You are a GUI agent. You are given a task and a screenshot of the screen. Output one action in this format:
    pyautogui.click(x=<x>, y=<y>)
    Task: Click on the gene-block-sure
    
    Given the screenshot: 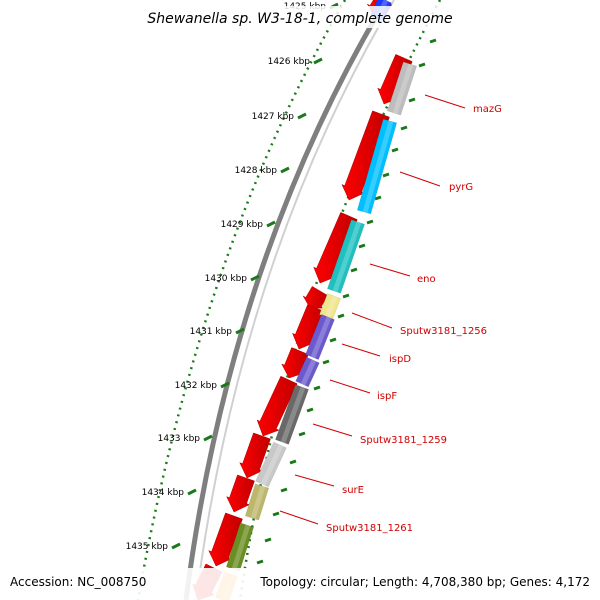 What is the action you would take?
    pyautogui.click(x=271, y=464)
    